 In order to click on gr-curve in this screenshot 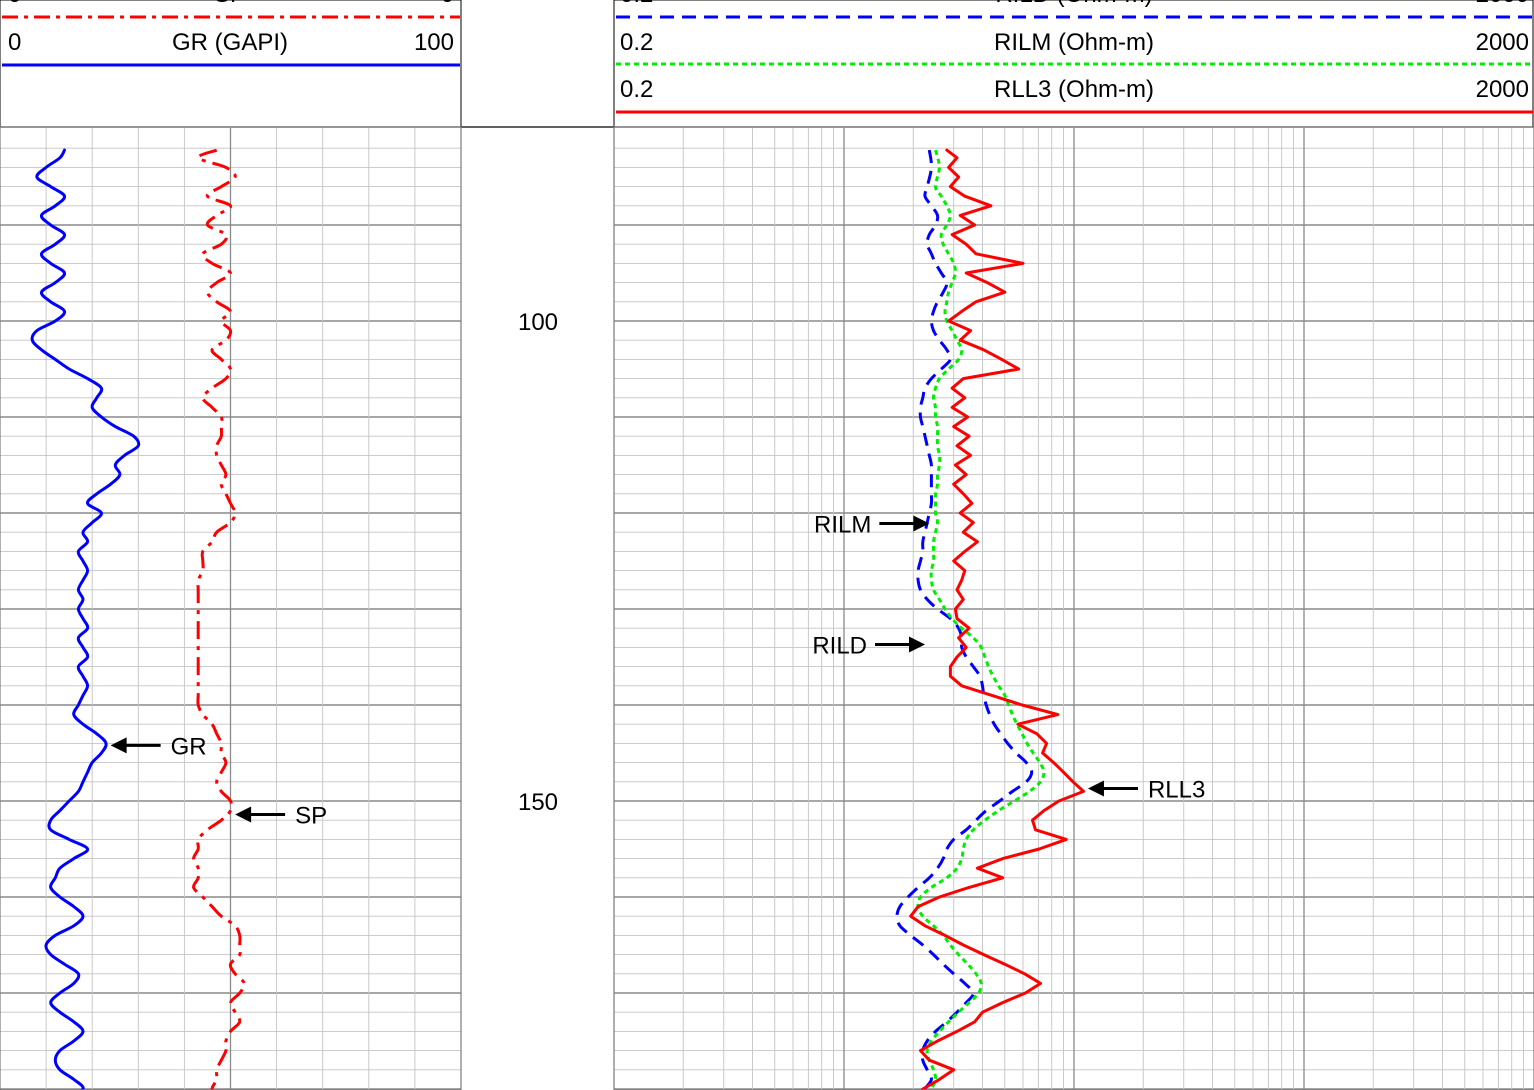, I will do `click(85, 619)`.